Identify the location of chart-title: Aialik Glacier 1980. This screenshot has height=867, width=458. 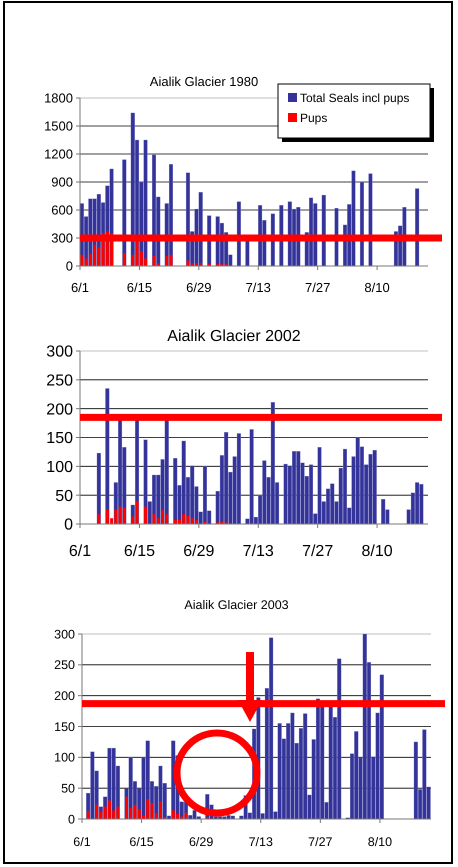
(204, 81).